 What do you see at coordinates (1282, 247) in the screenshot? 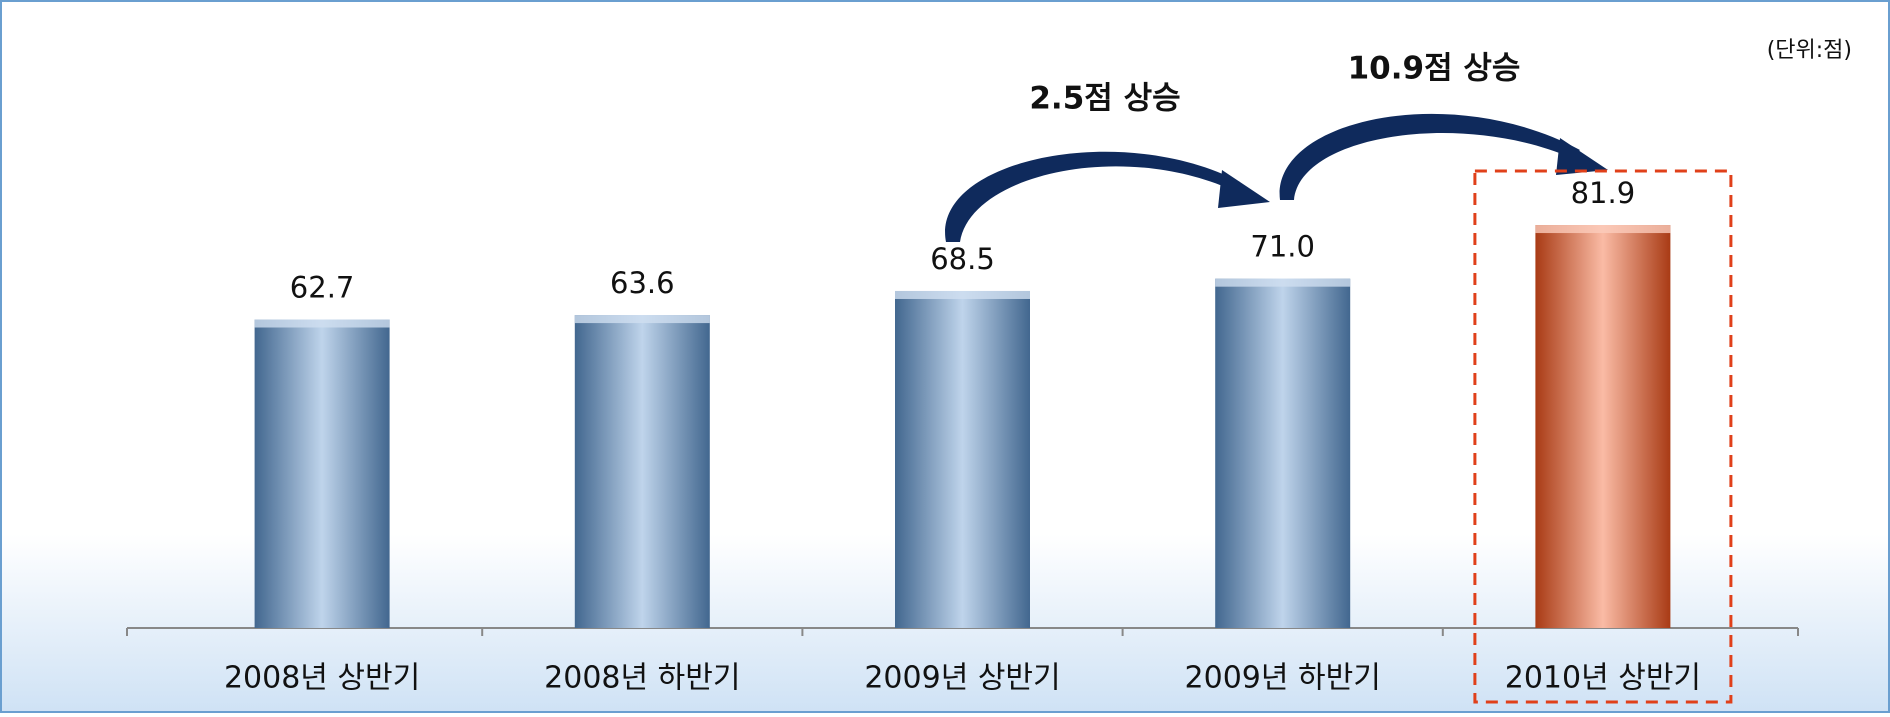
I see `value-label: 71.0` at bounding box center [1282, 247].